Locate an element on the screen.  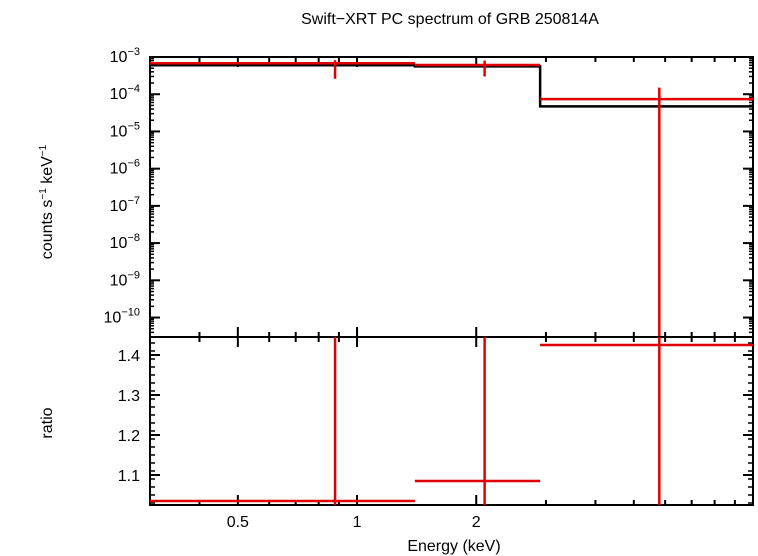
top-y-tick-label: 10⁻¹⁰ is located at coordinates (122, 317).